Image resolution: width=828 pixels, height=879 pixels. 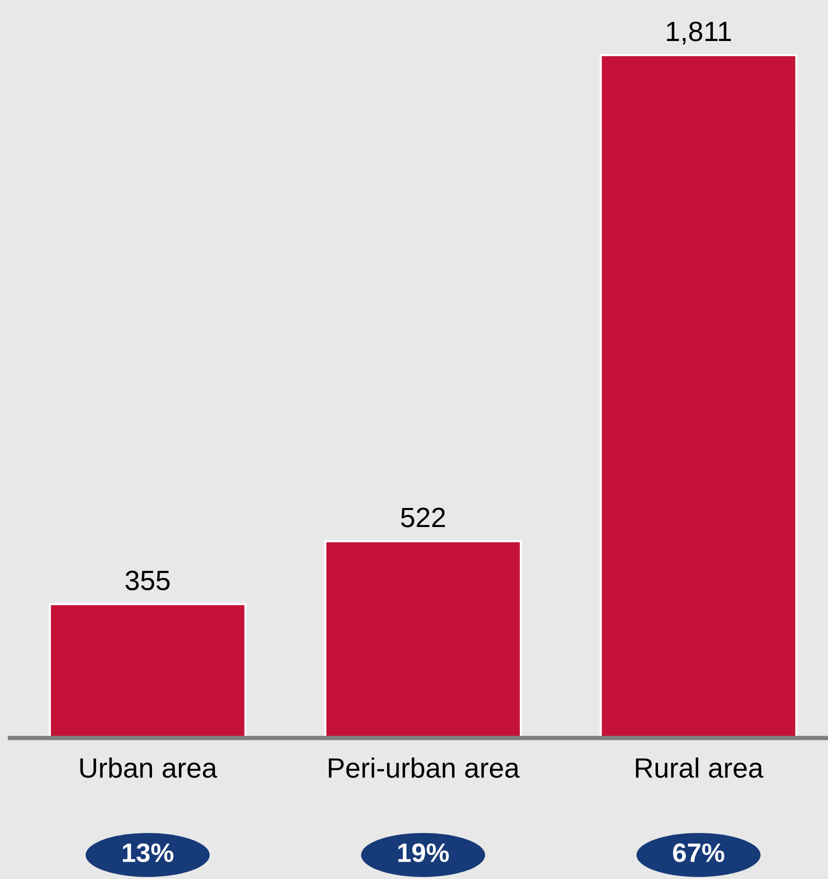 I want to click on data-label: 1,811, so click(x=698, y=33).